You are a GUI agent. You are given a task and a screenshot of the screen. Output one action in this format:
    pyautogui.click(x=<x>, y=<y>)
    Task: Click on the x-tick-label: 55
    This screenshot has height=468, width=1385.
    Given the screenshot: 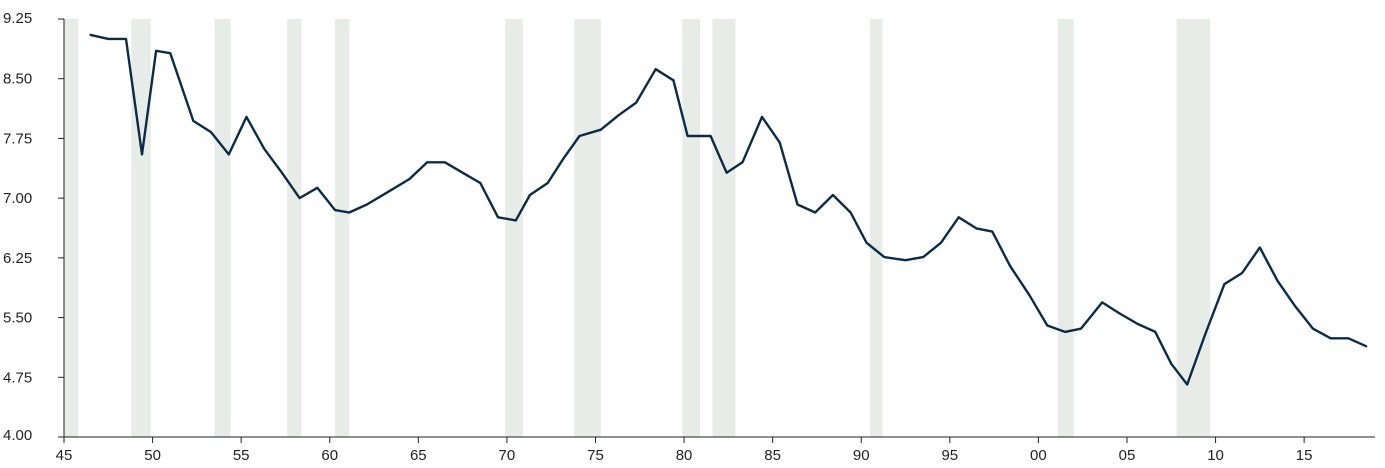 What is the action you would take?
    pyautogui.click(x=241, y=455)
    